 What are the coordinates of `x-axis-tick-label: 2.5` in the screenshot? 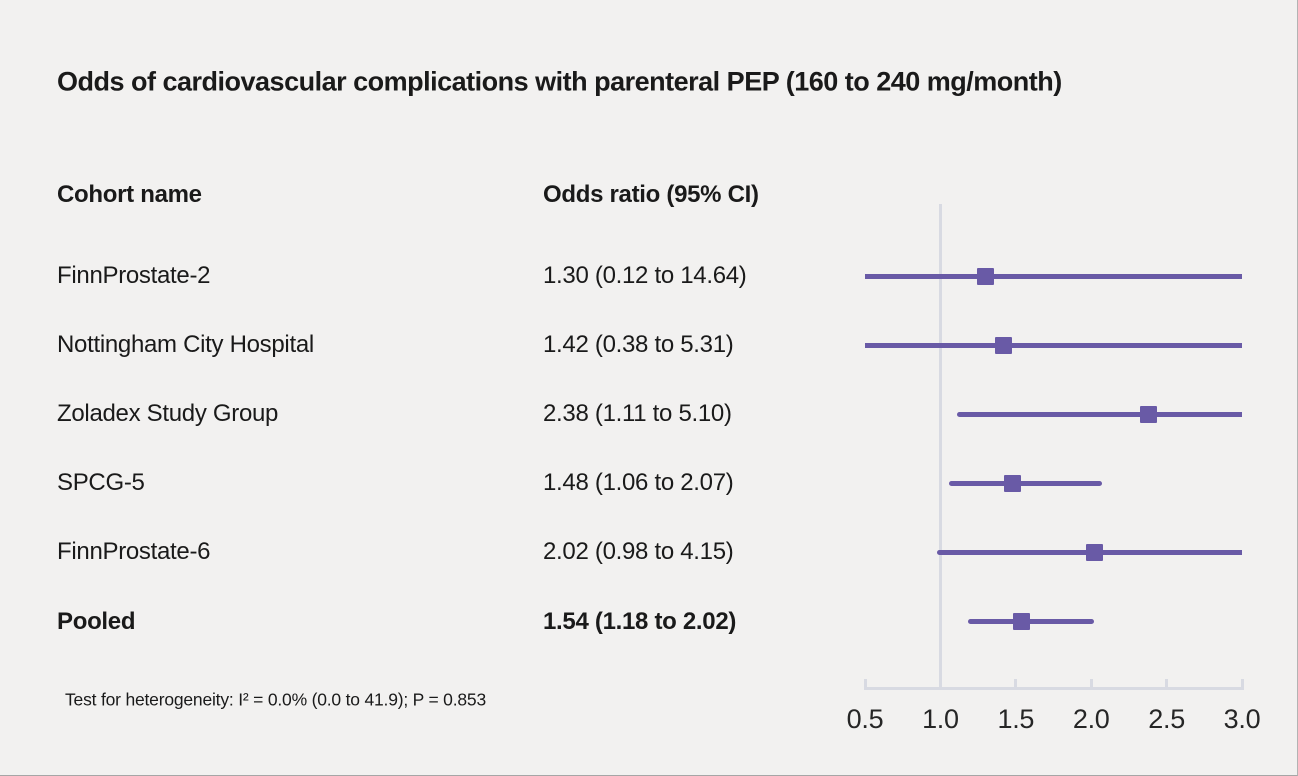 It's located at (1166, 719).